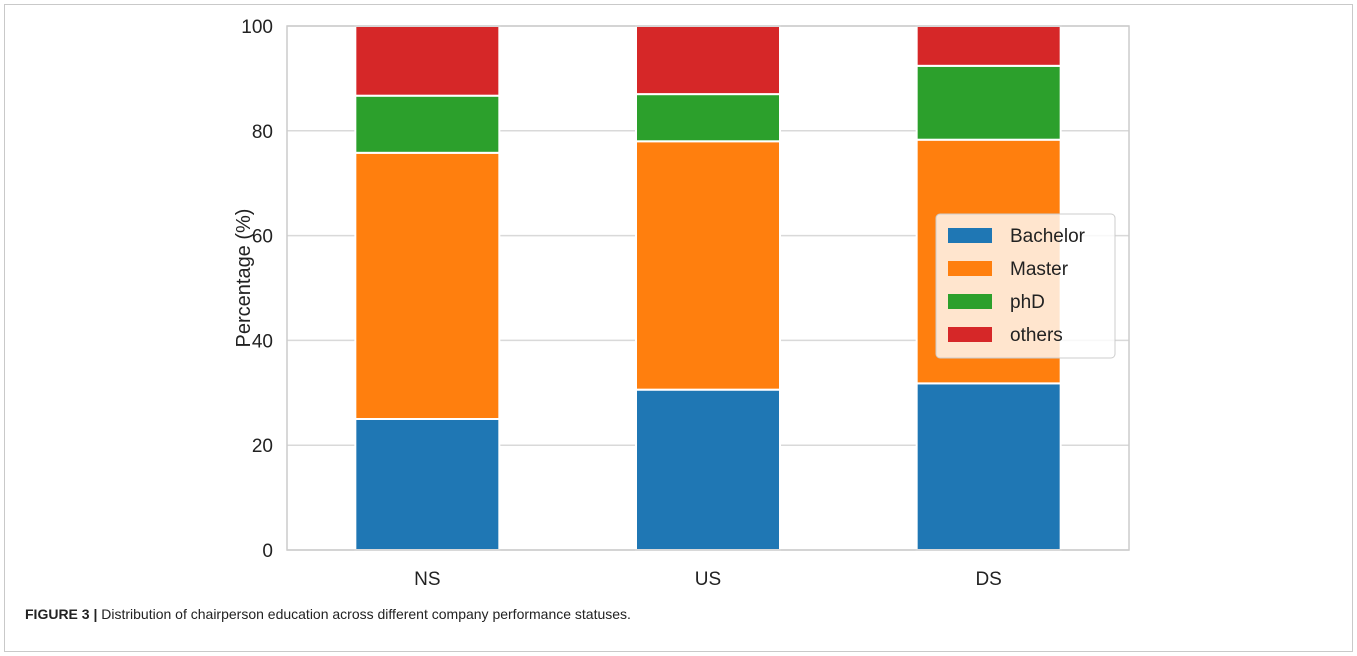 The height and width of the screenshot is (656, 1357). What do you see at coordinates (970, 301) in the screenshot?
I see `legend-swatch-phd` at bounding box center [970, 301].